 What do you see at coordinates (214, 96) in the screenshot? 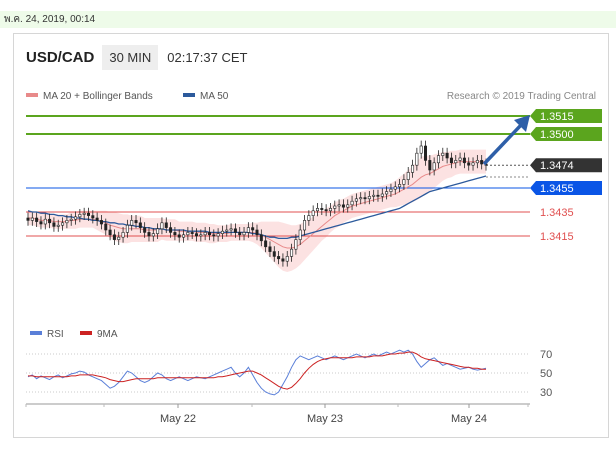
I see `legend-label-ma50: MA 50` at bounding box center [214, 96].